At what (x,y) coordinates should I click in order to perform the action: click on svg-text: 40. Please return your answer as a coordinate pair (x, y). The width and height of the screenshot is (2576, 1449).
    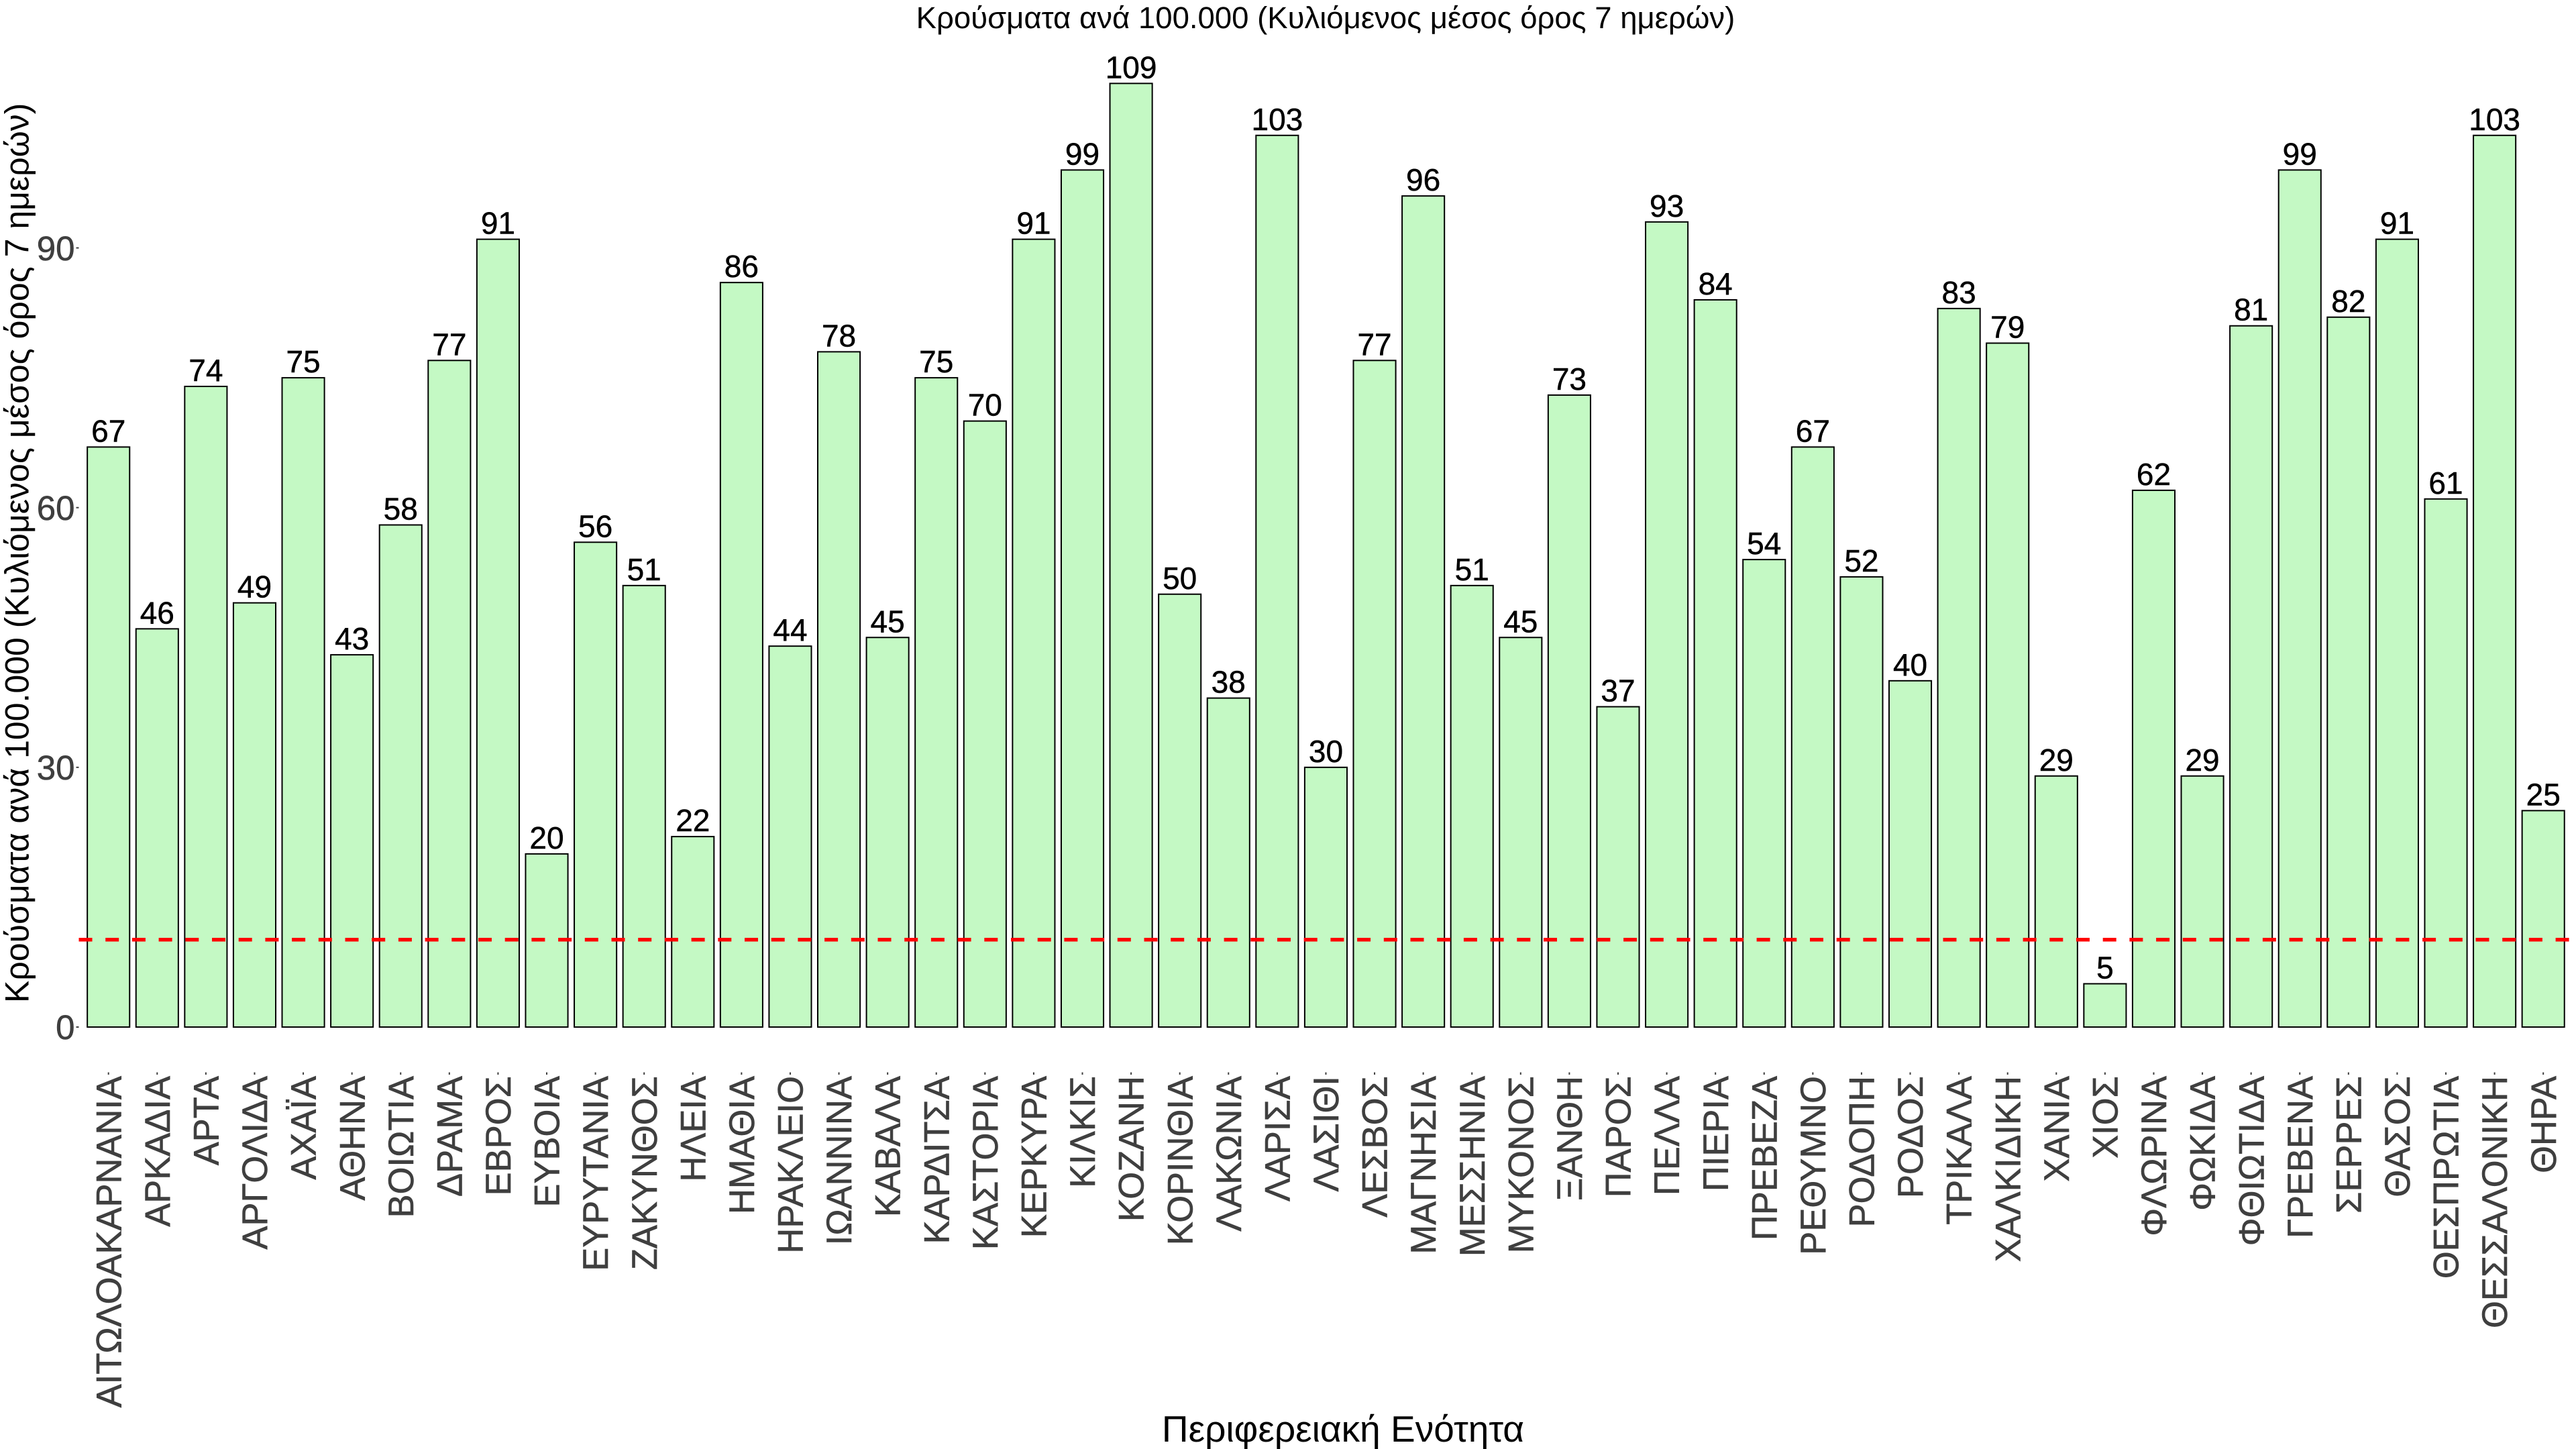
    Looking at the image, I should click on (1910, 664).